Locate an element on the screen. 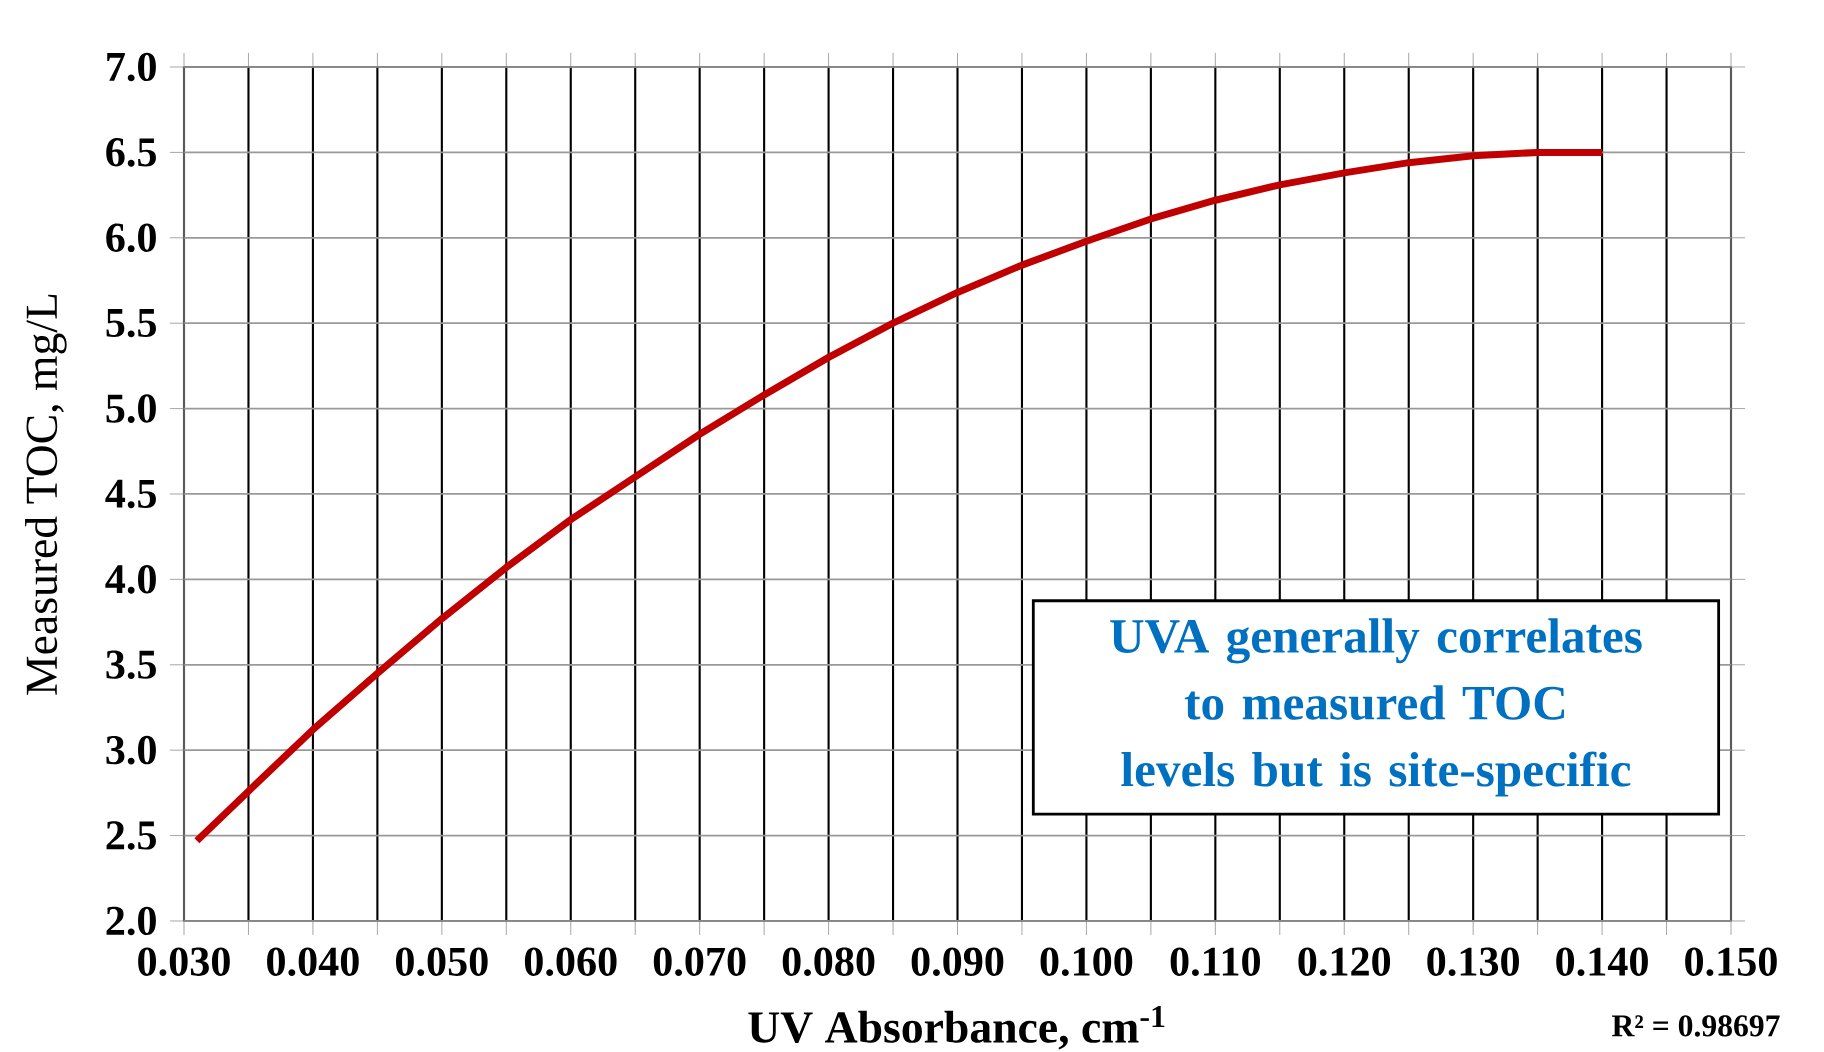 The width and height of the screenshot is (1824, 1052). x-tick-label: 0.090 is located at coordinates (957, 962).